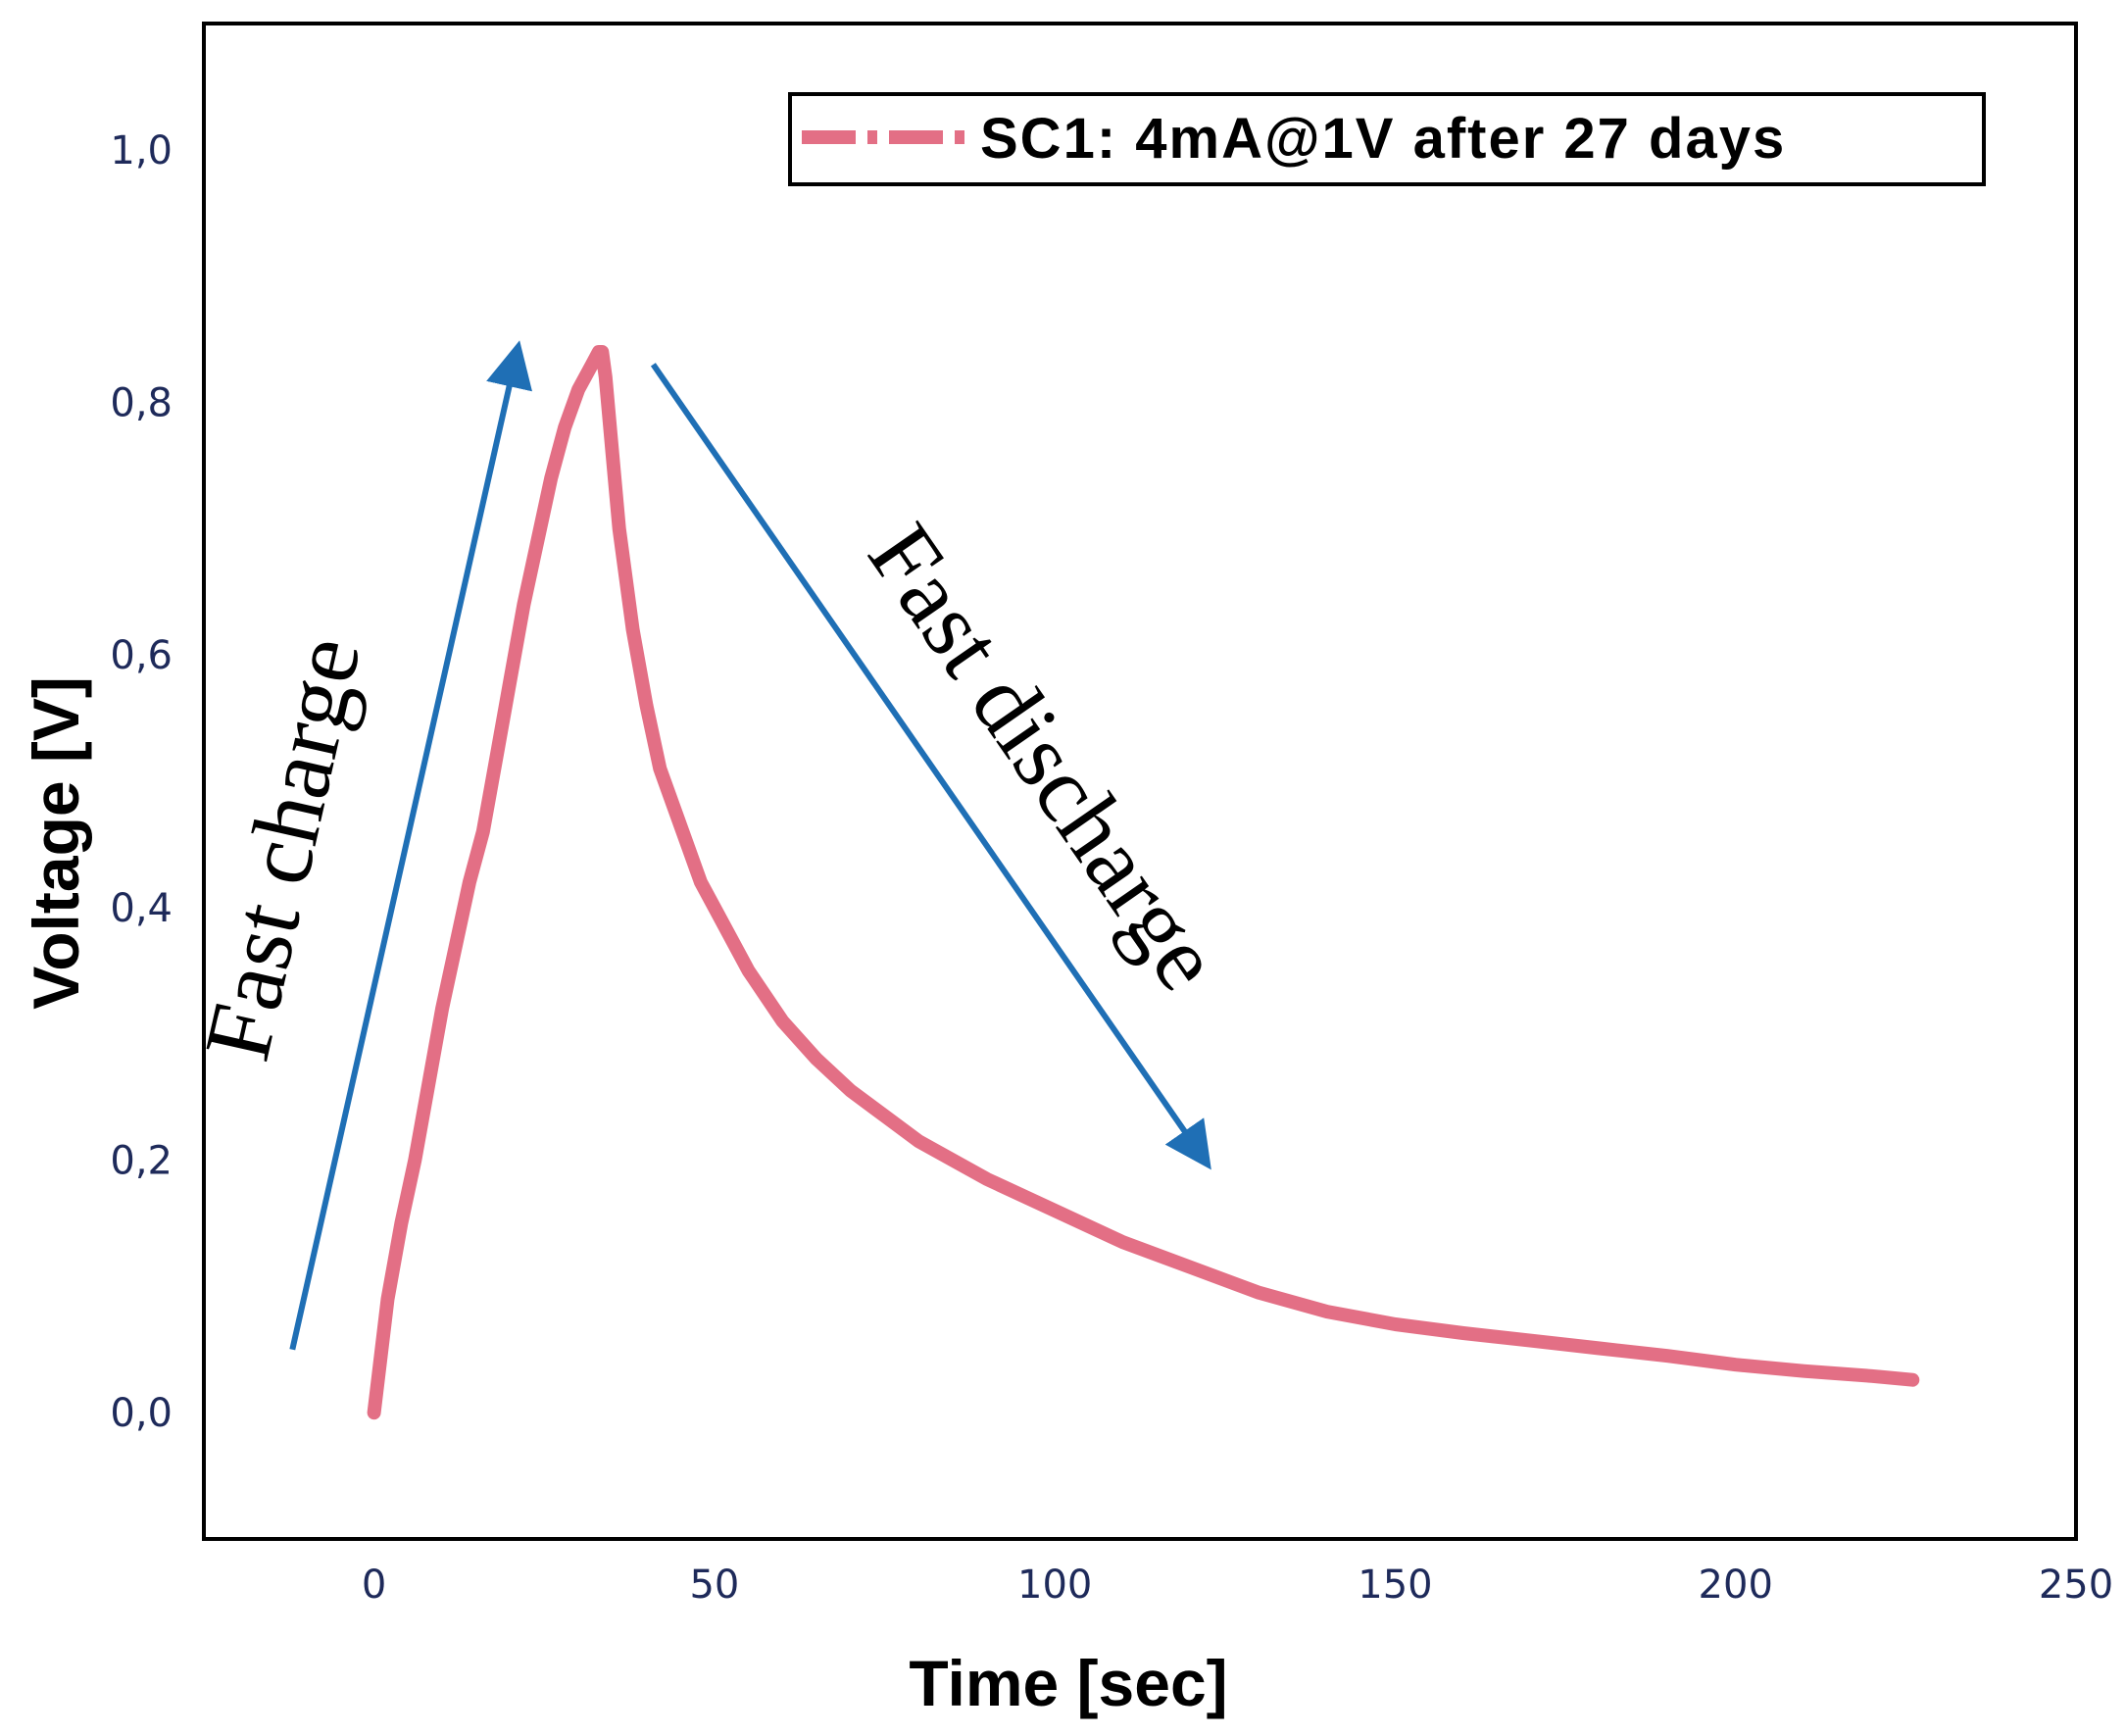 Image resolution: width=2125 pixels, height=1736 pixels. Describe the element at coordinates (141, 1413) in the screenshot. I see `y-tick-label: 0,0` at that location.